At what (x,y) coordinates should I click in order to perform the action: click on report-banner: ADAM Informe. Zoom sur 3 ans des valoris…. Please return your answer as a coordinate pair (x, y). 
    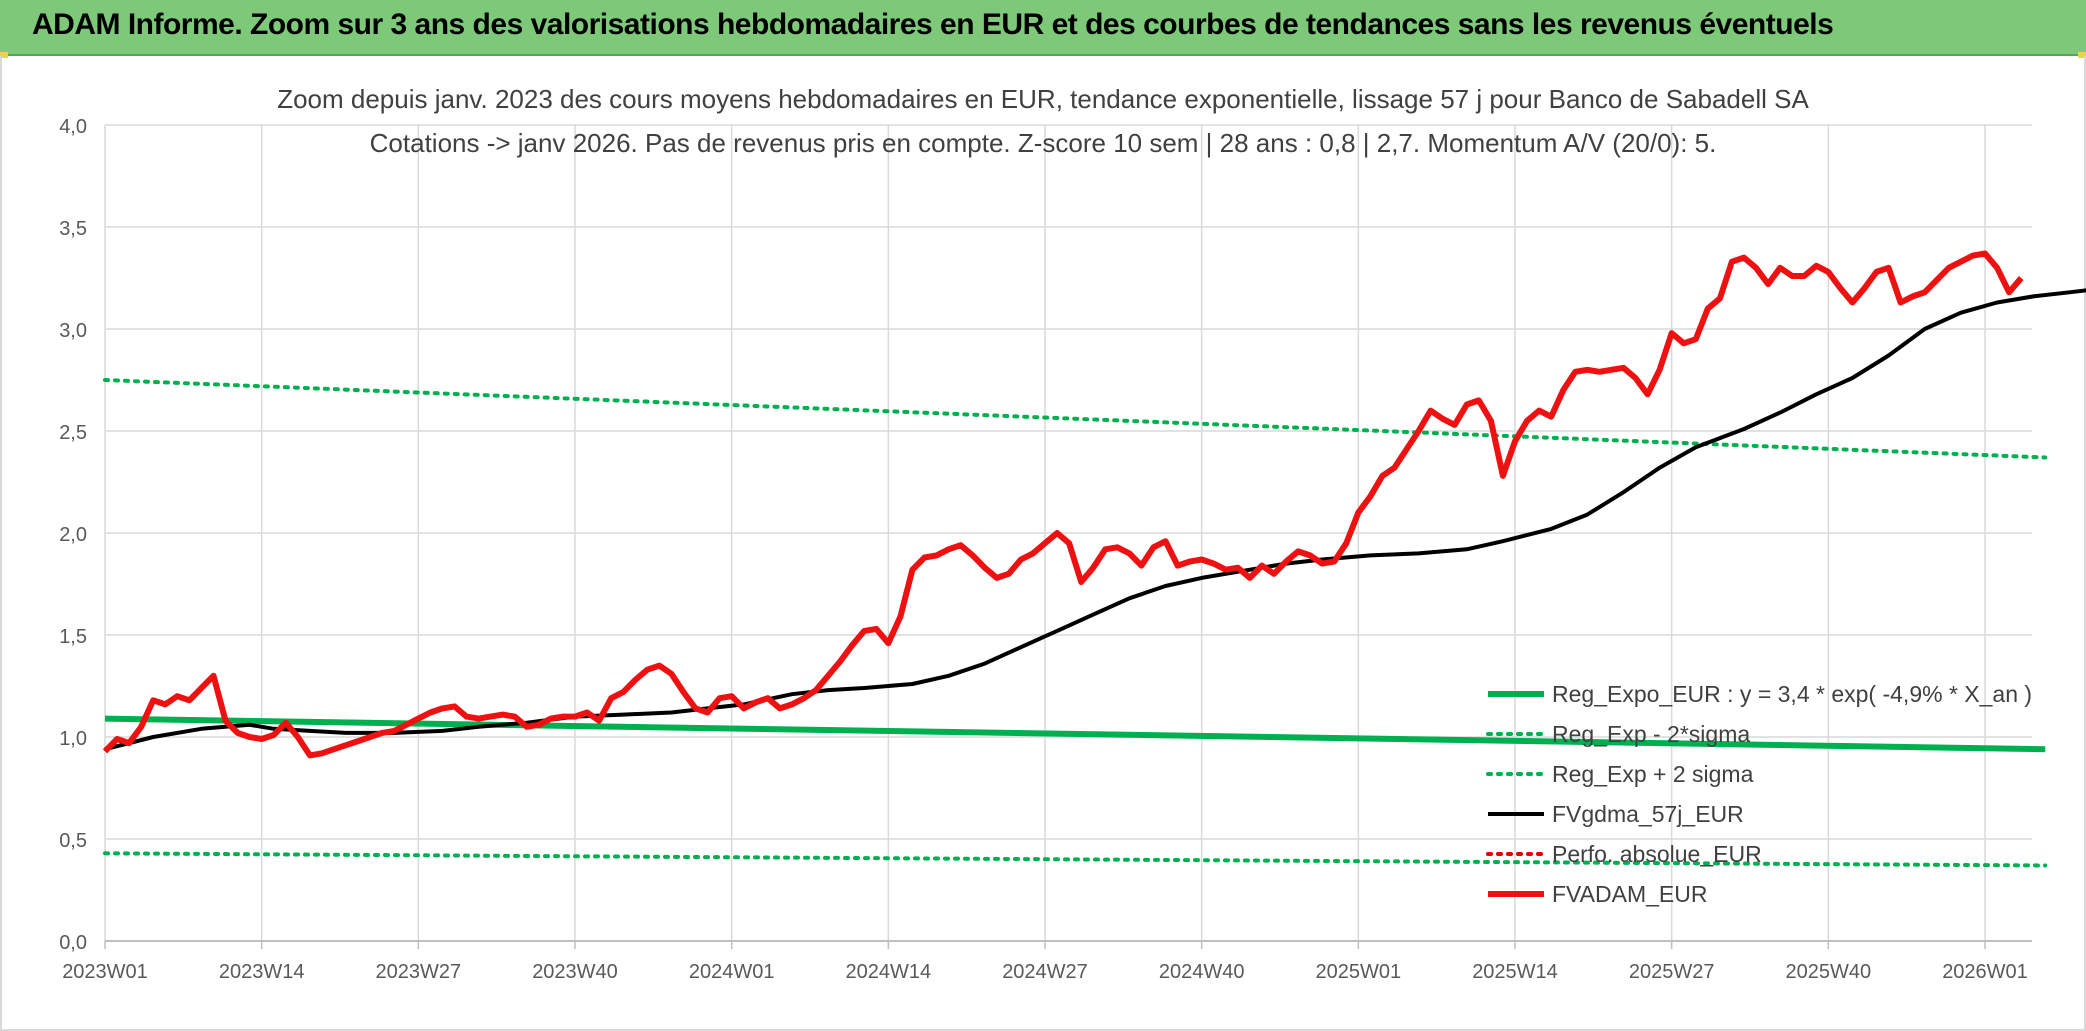
    Looking at the image, I should click on (1043, 28).